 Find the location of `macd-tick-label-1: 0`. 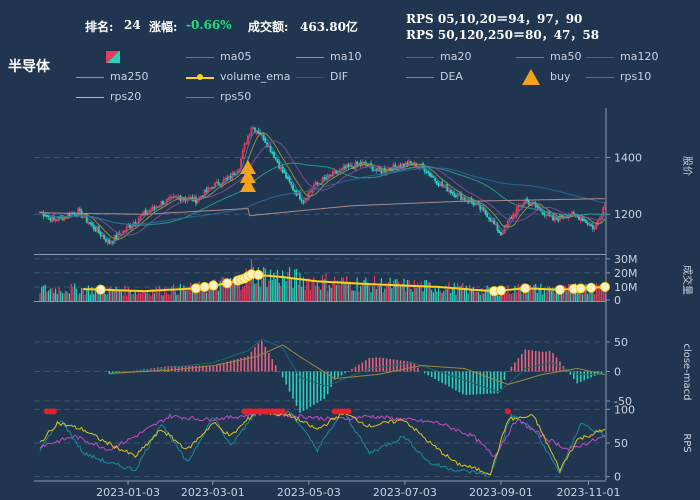

macd-tick-label-1: 0 is located at coordinates (617, 371).